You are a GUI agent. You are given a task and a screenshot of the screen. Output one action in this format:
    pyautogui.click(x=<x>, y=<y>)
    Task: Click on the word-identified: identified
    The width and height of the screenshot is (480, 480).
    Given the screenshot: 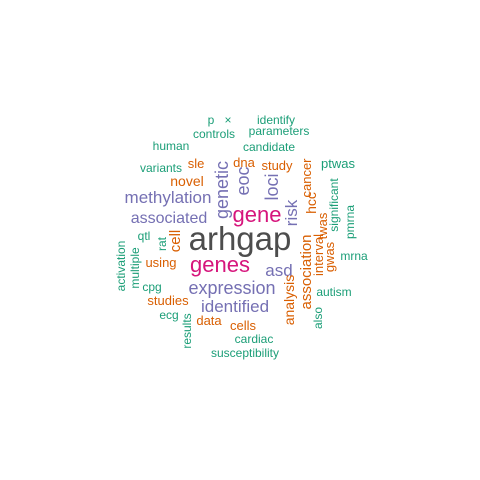 What is the action you would take?
    pyautogui.click(x=235, y=306)
    